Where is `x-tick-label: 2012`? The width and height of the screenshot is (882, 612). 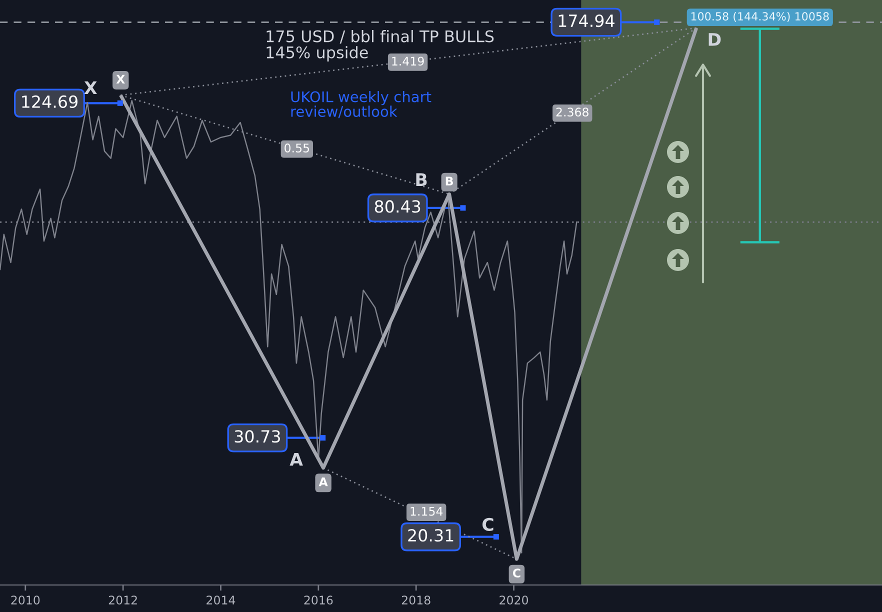
x-tick-label: 2012 is located at coordinates (122, 600).